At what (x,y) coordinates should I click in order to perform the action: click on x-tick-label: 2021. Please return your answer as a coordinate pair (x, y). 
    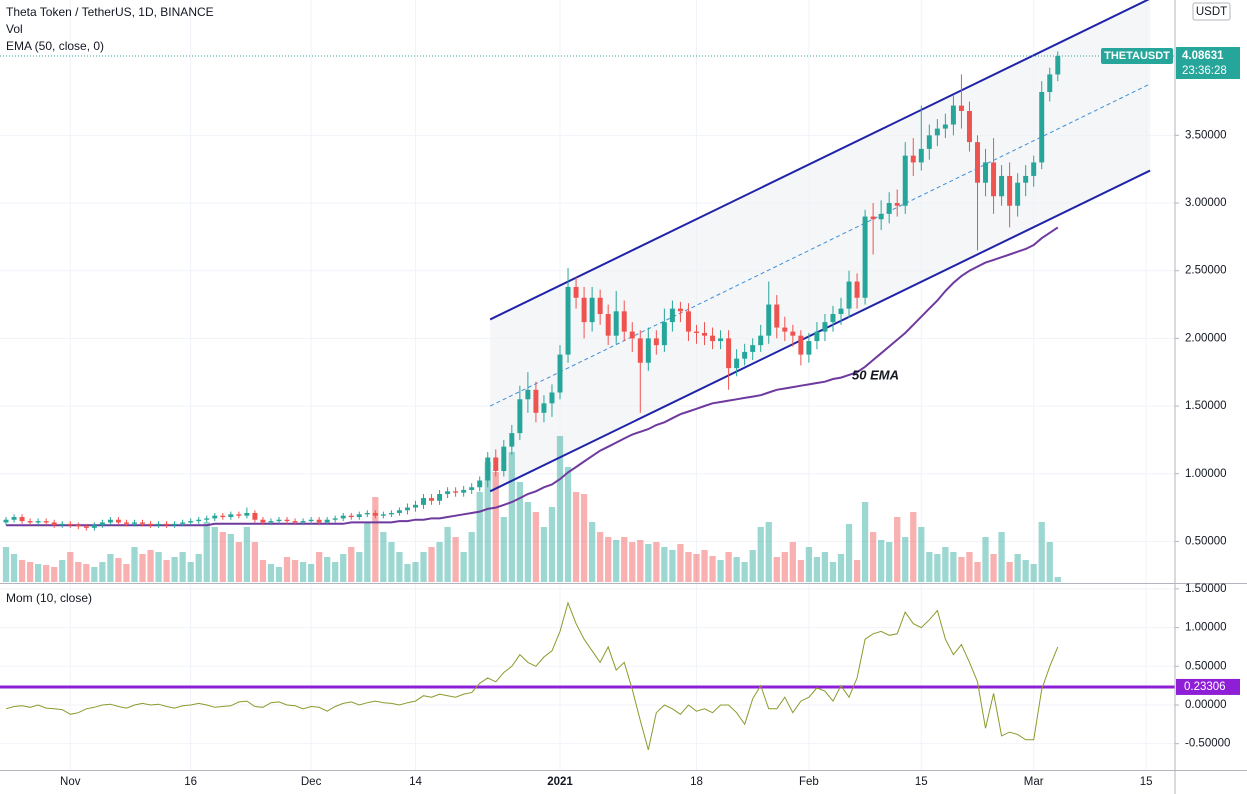
    Looking at the image, I should click on (560, 782).